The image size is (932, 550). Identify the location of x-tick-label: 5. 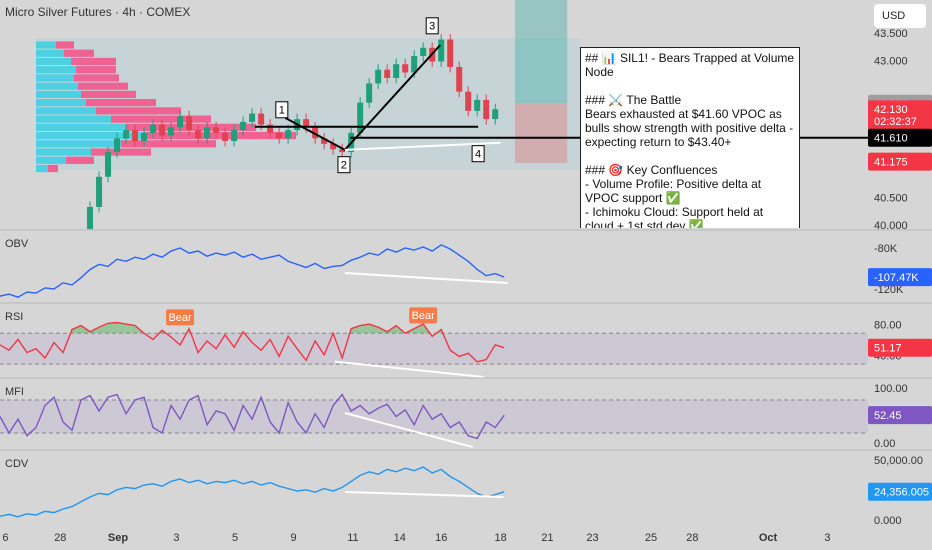
(235, 538).